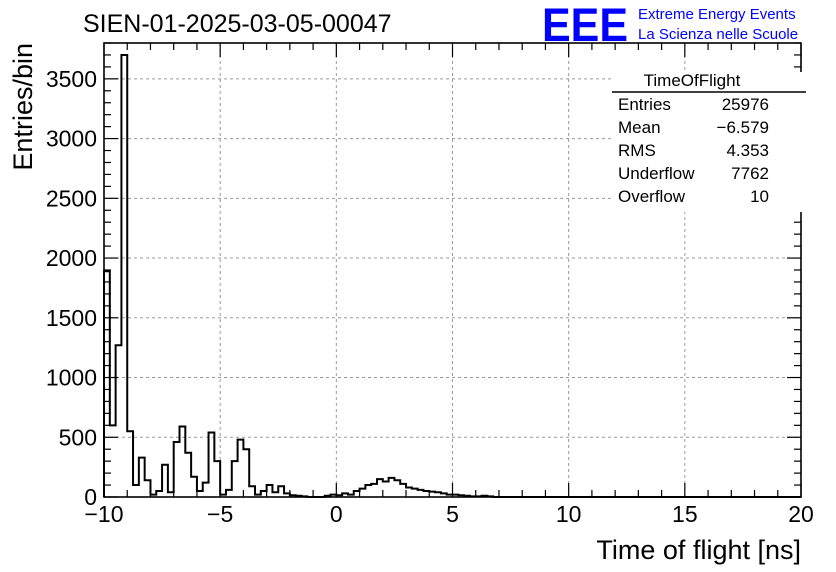  What do you see at coordinates (656, 173) in the screenshot?
I see `stats-label-underflow: Underflow` at bounding box center [656, 173].